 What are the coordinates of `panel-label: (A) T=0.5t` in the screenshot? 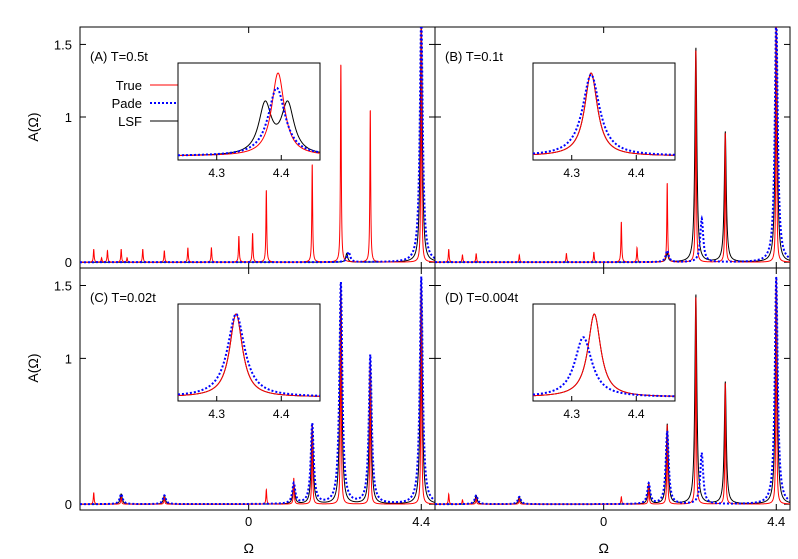 It's located at (119, 56).